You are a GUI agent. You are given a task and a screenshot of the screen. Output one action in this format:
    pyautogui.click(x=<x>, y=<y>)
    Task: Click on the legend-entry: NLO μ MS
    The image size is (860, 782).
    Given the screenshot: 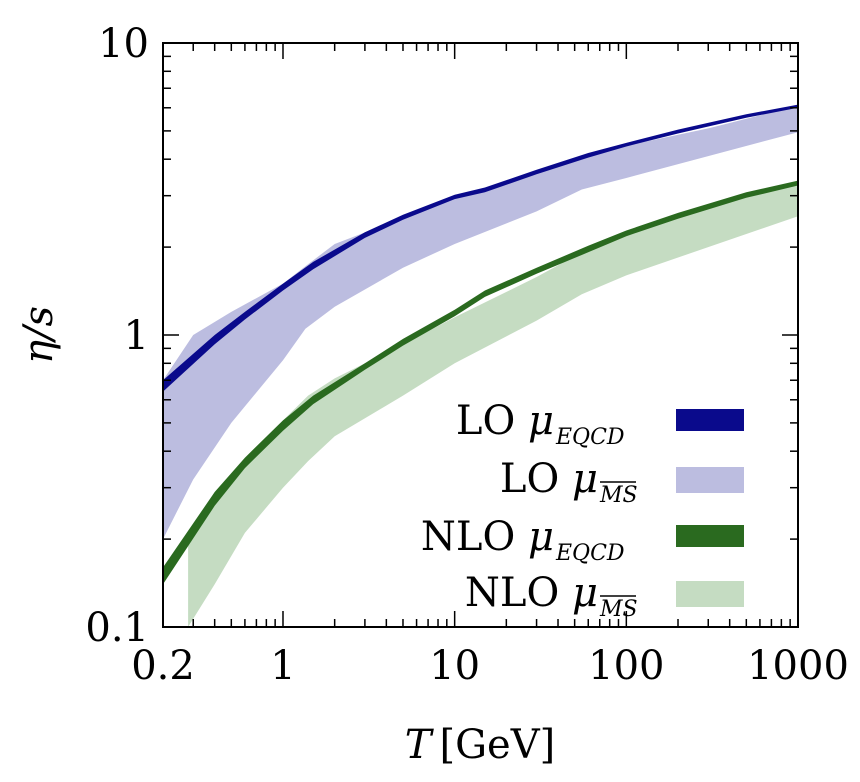 What is the action you would take?
    pyautogui.click(x=604, y=596)
    